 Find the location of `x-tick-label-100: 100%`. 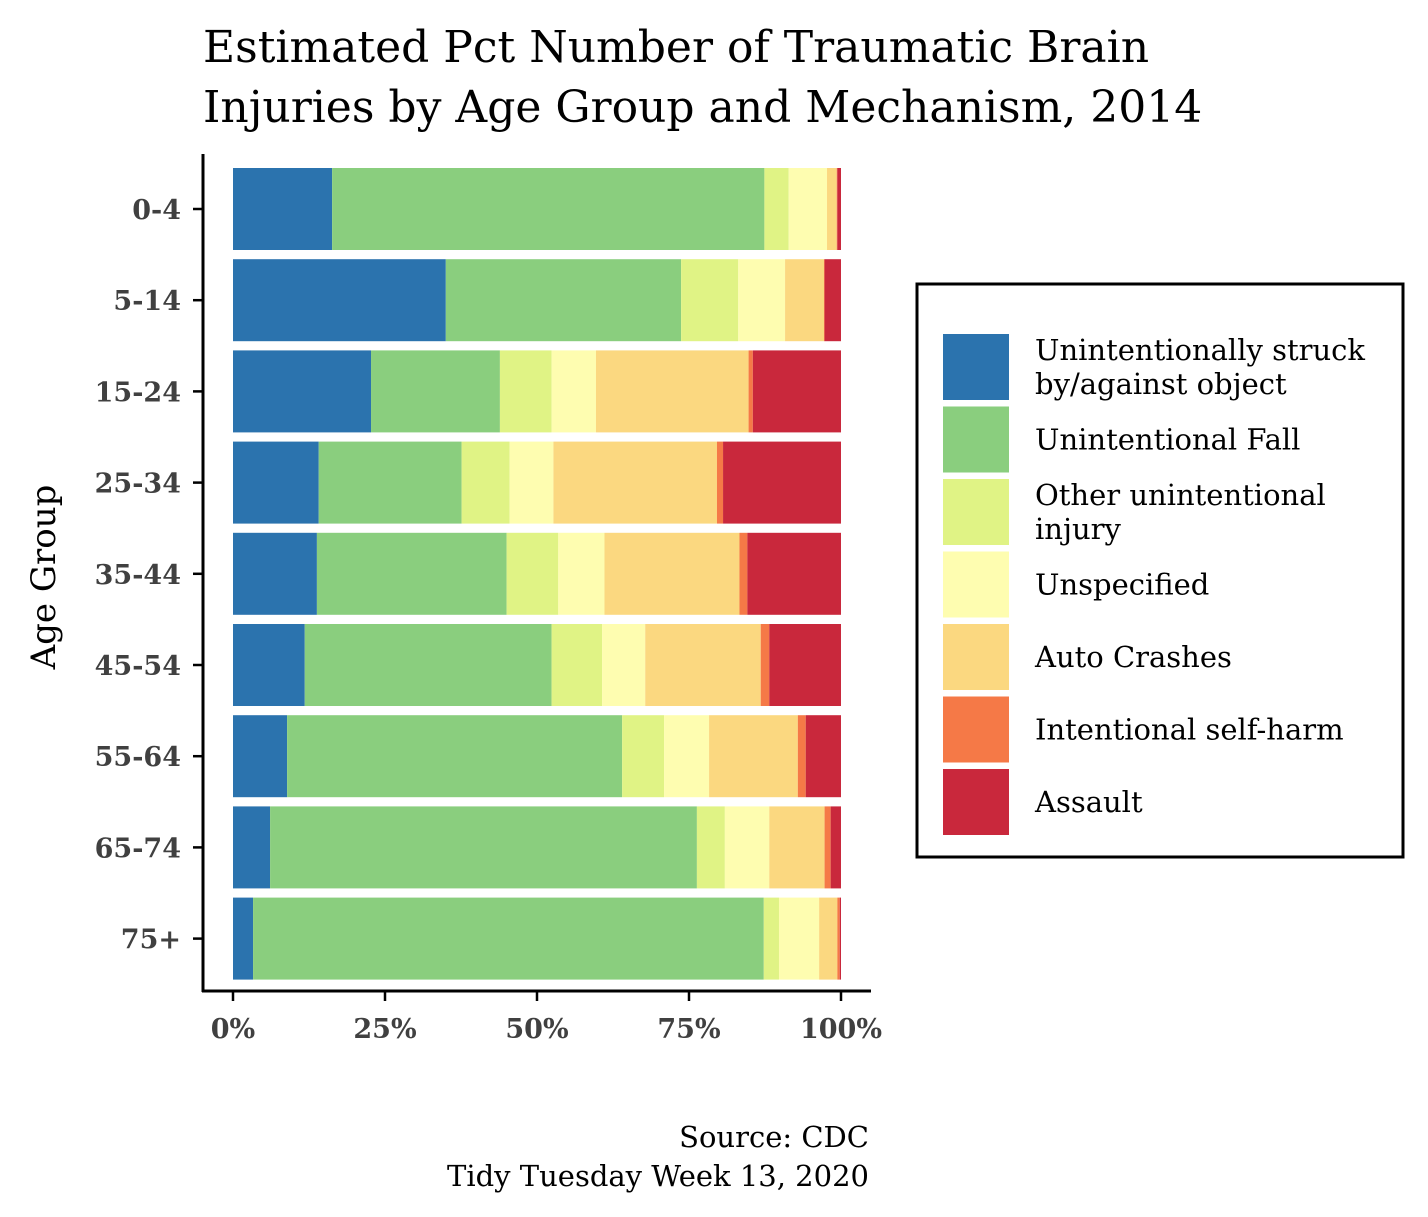

x-tick-label-100: 100% is located at coordinates (841, 1029).